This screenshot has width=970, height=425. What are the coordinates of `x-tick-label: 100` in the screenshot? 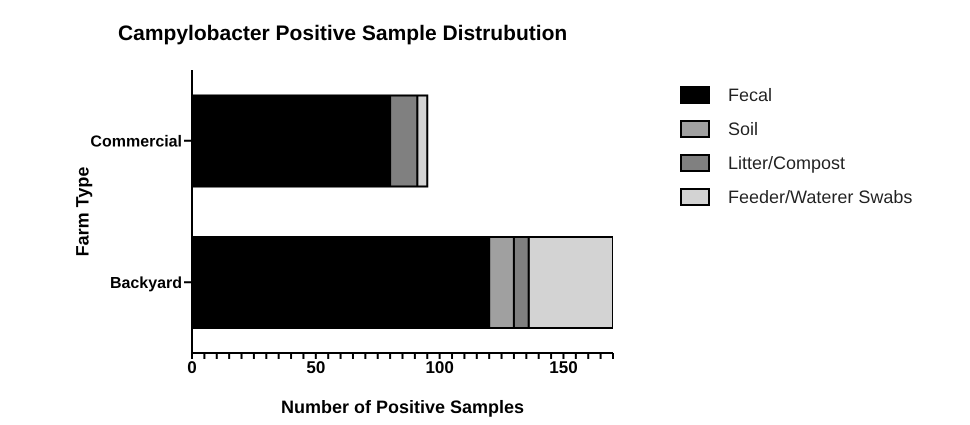 It's located at (439, 368).